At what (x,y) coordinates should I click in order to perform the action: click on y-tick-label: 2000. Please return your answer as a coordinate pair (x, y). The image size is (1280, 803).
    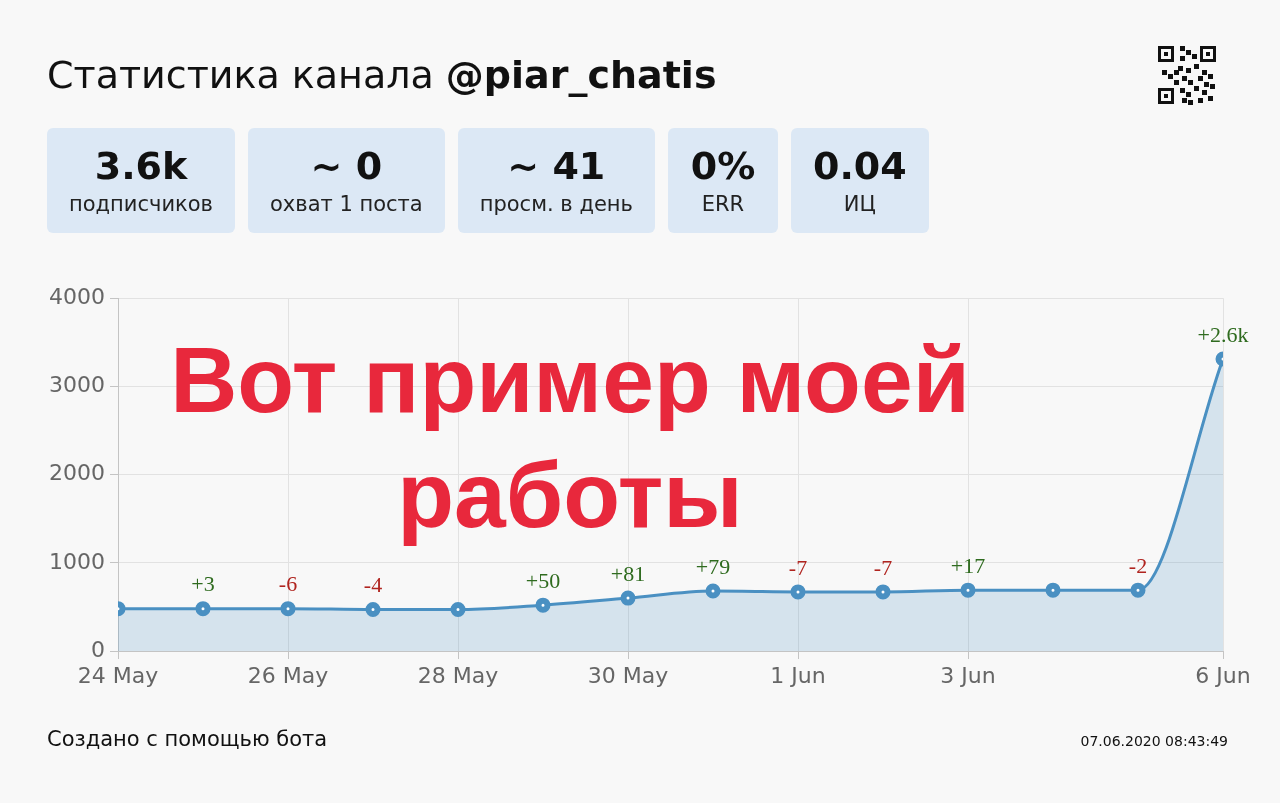
    Looking at the image, I should click on (77, 473).